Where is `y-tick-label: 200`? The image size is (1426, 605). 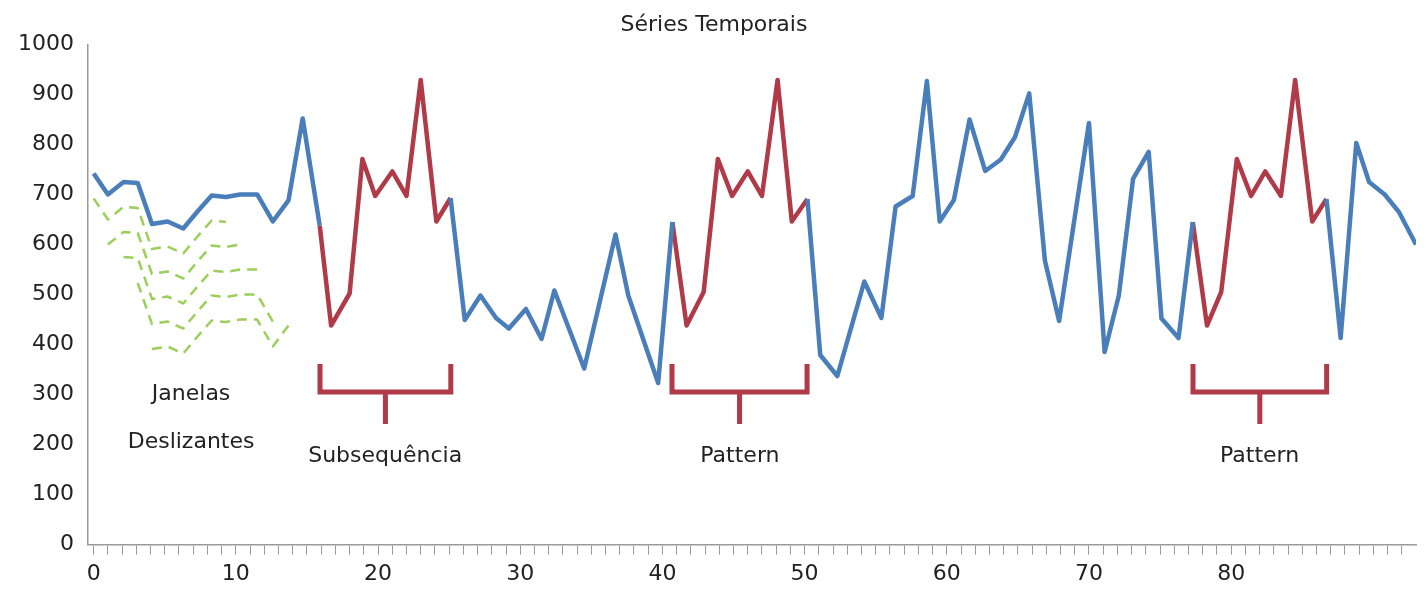
y-tick-label: 200 is located at coordinates (52, 443).